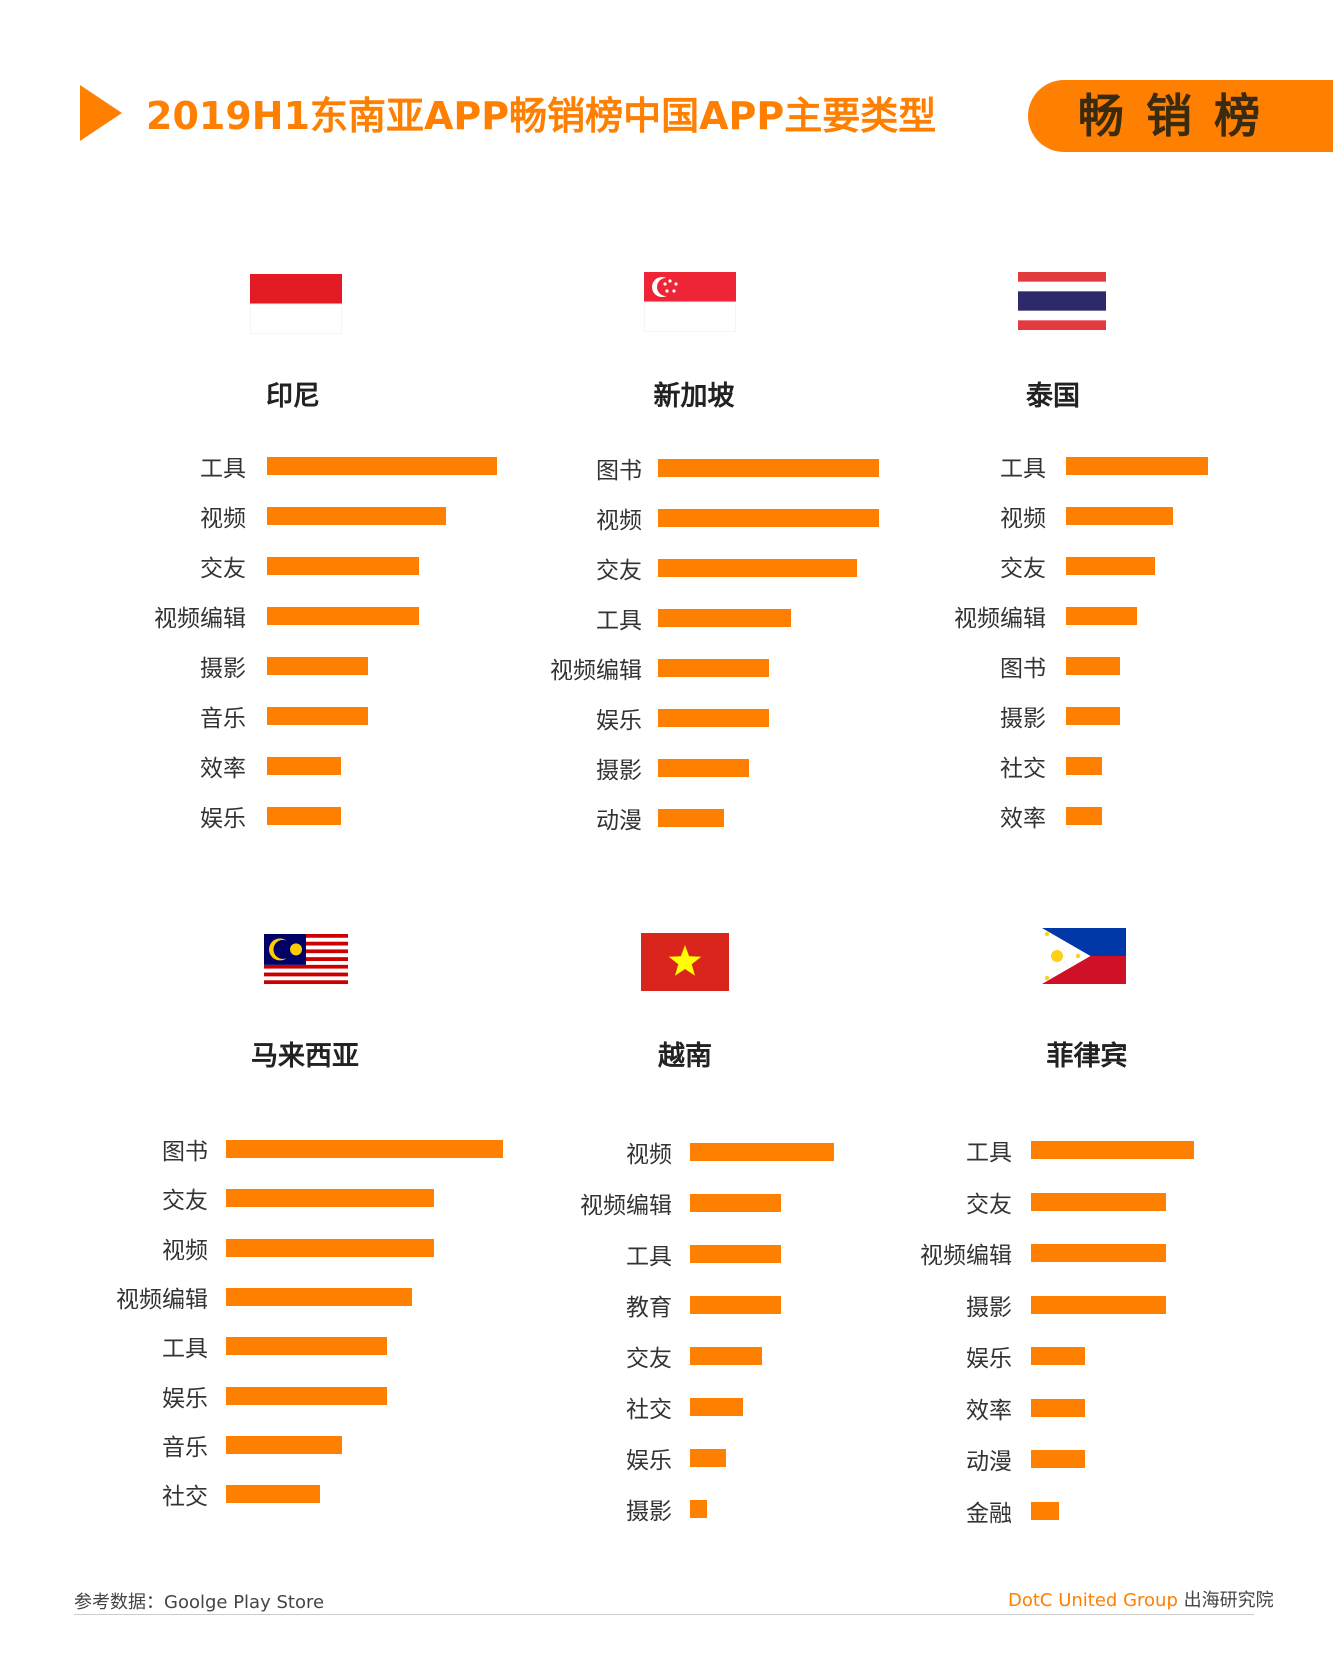 This screenshot has width=1333, height=1674. I want to click on brand-org: 出海研究院, so click(1228, 1600).